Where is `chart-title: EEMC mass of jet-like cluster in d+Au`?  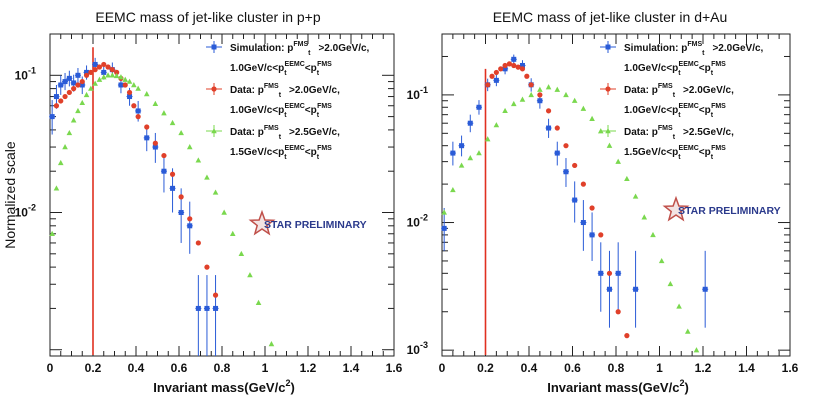 chart-title: EEMC mass of jet-like cluster in d+Au is located at coordinates (610, 17).